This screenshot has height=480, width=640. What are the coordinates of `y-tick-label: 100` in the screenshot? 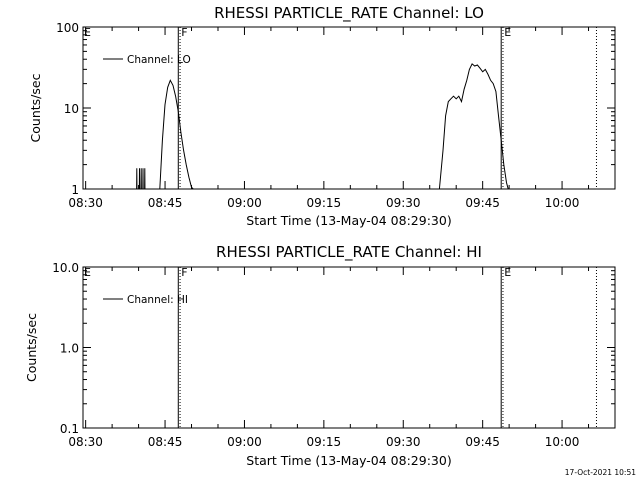 It's located at (67, 28).